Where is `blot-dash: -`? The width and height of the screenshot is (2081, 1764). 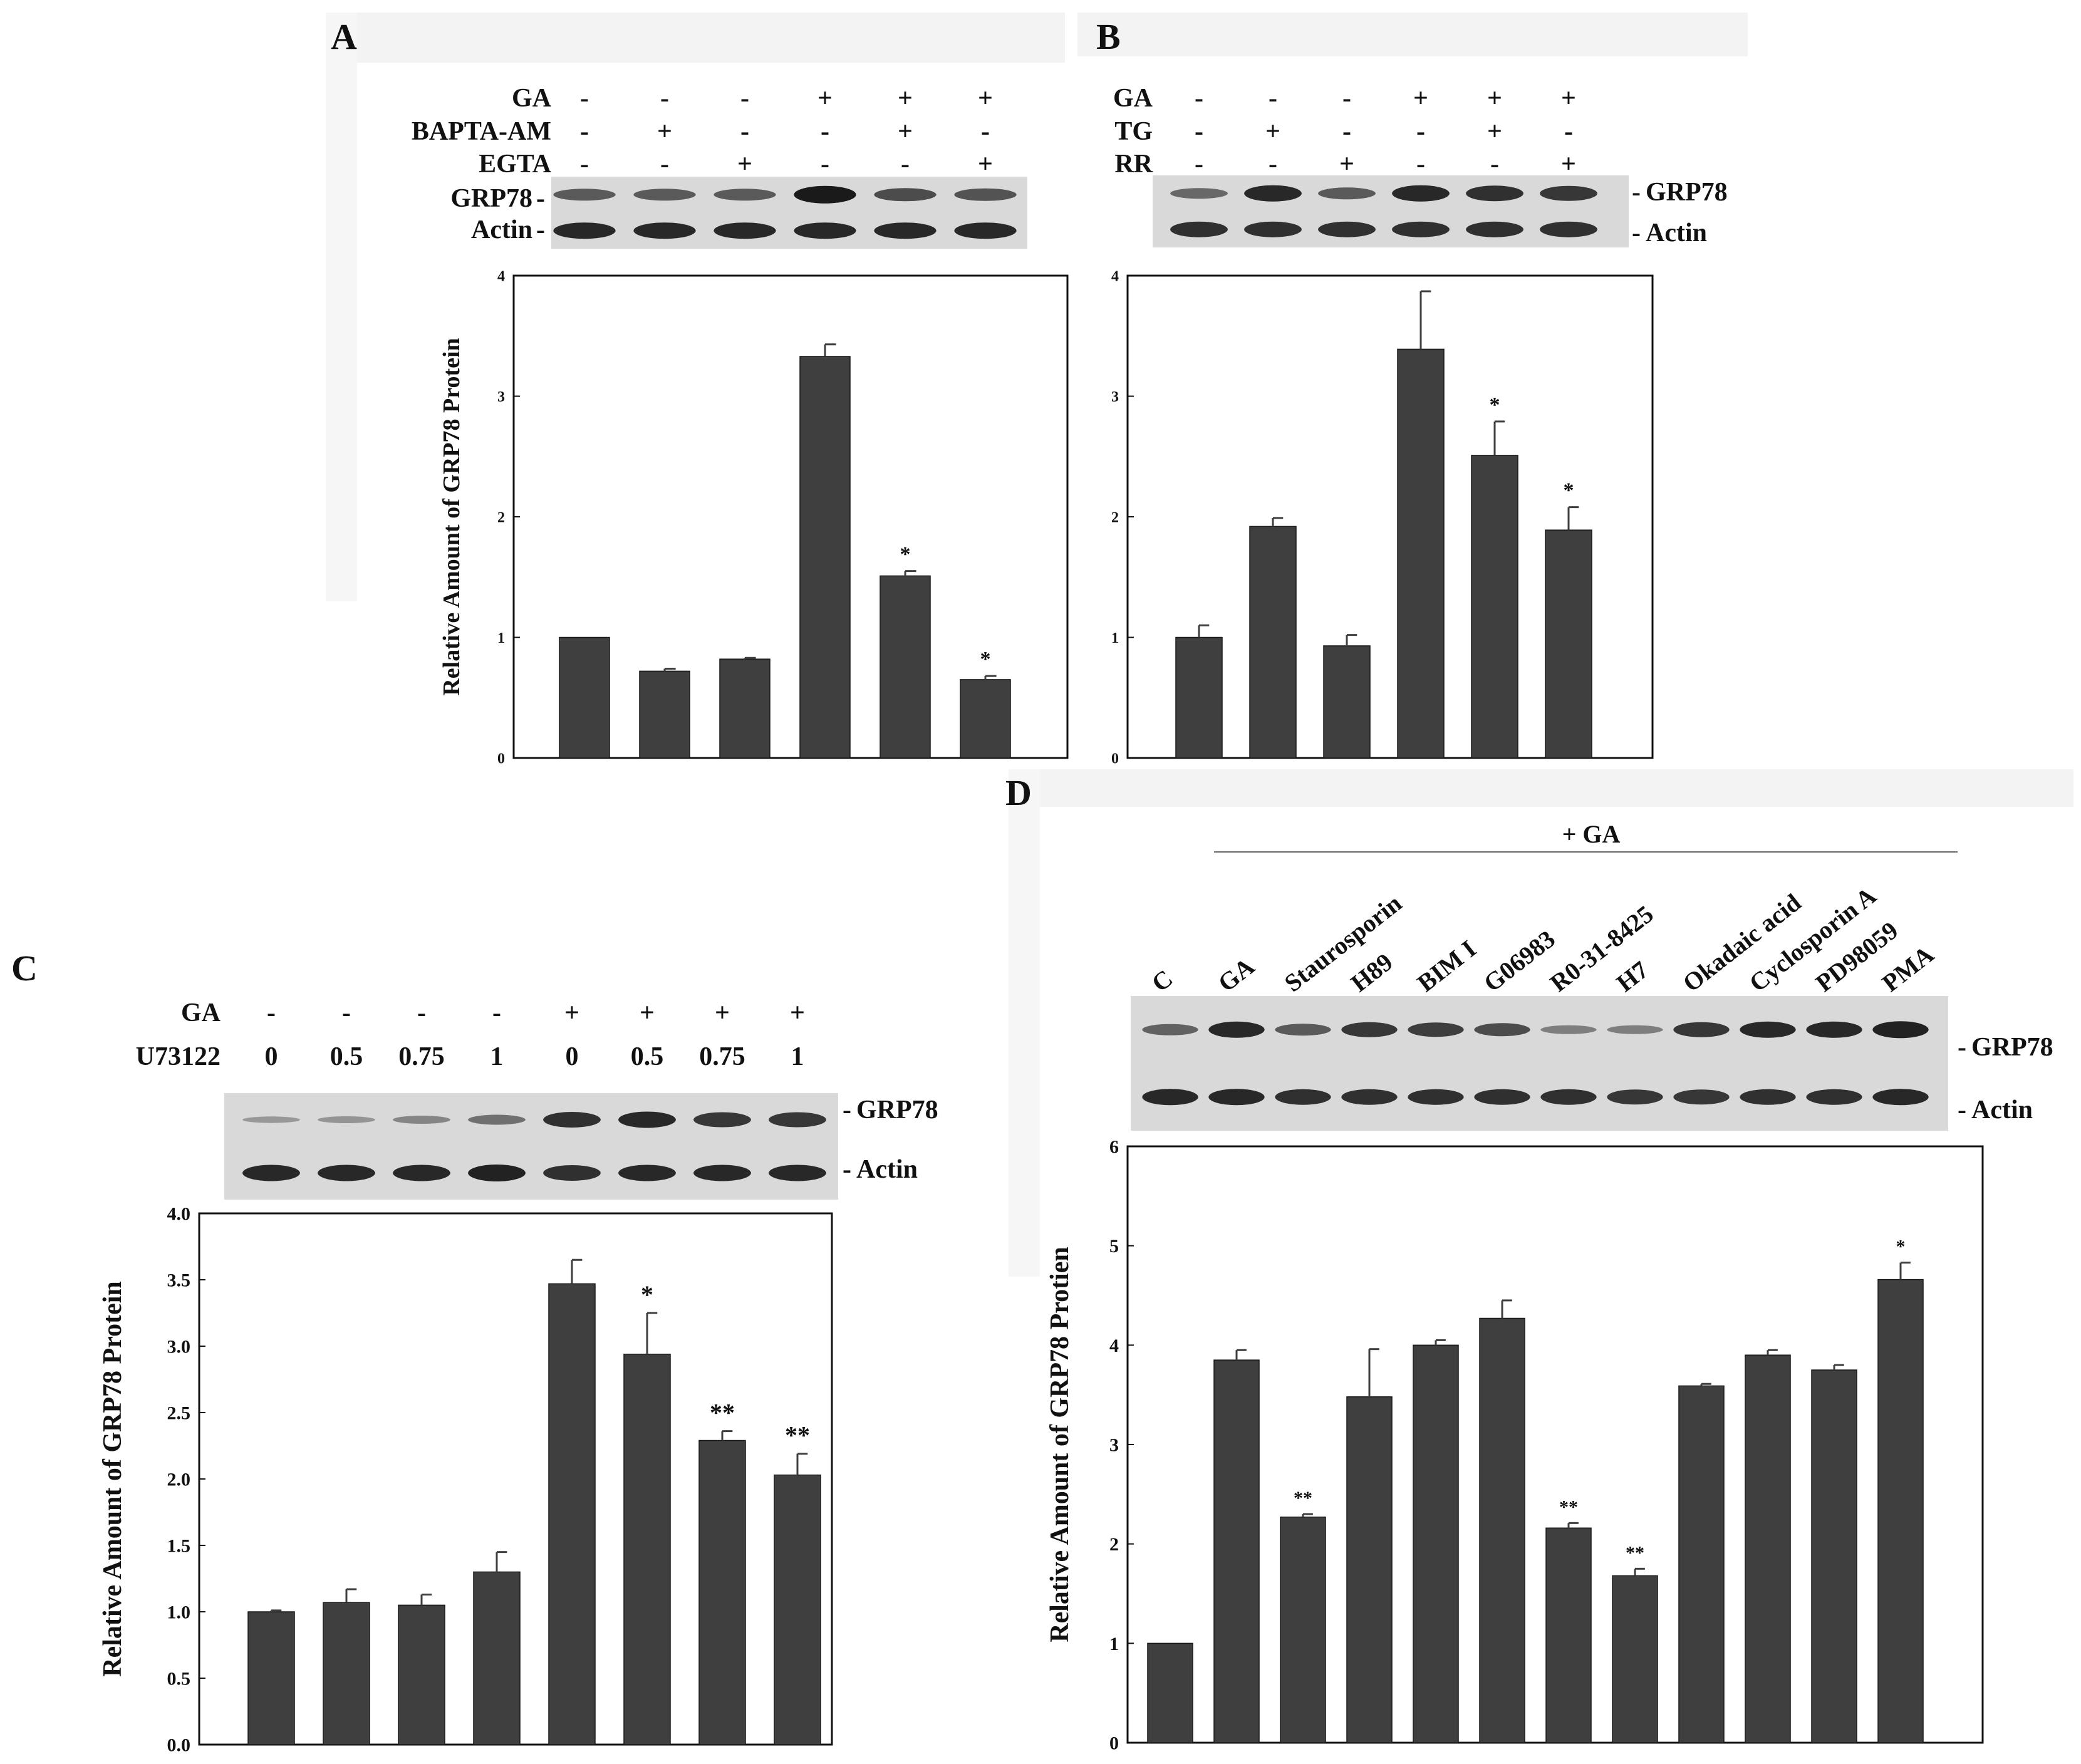 blot-dash: - is located at coordinates (540, 199).